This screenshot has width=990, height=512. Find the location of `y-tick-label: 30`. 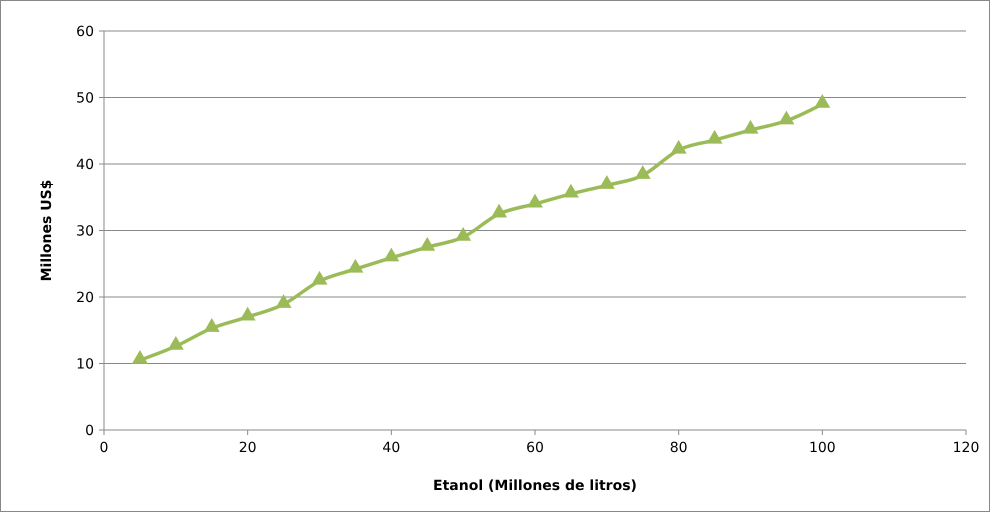

y-tick-label: 30 is located at coordinates (85, 231).